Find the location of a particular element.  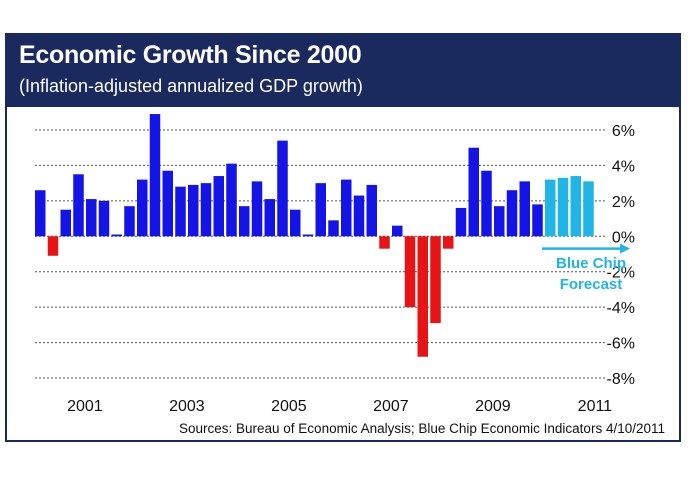

x-tick-label: 2001 is located at coordinates (85, 406).